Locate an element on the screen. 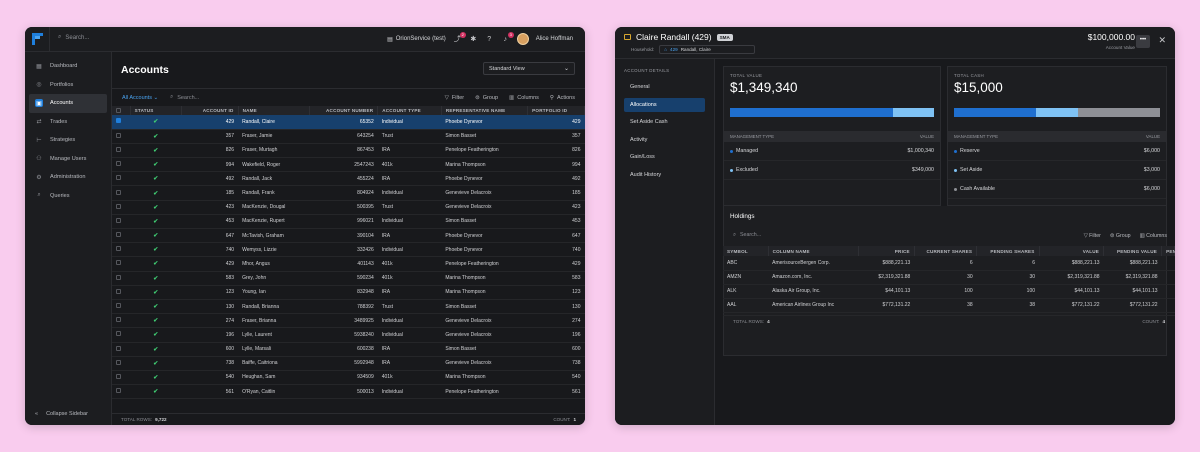 Image resolution: width=1200 pixels, height=452 pixels. holdings-column-header: PRICE is located at coordinates (886, 251).